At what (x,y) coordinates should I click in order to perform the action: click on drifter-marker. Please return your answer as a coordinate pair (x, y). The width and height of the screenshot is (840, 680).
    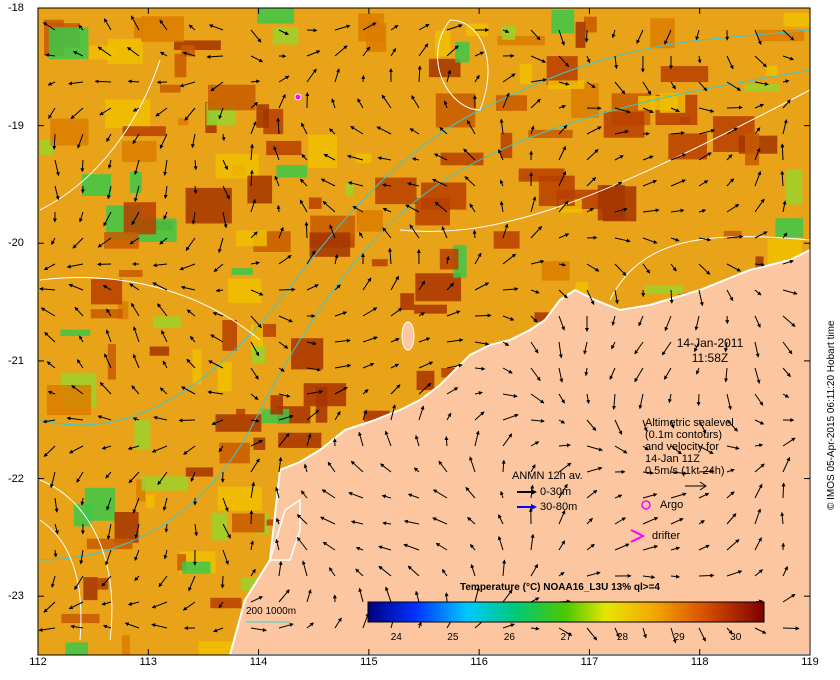
    Looking at the image, I should click on (638, 536).